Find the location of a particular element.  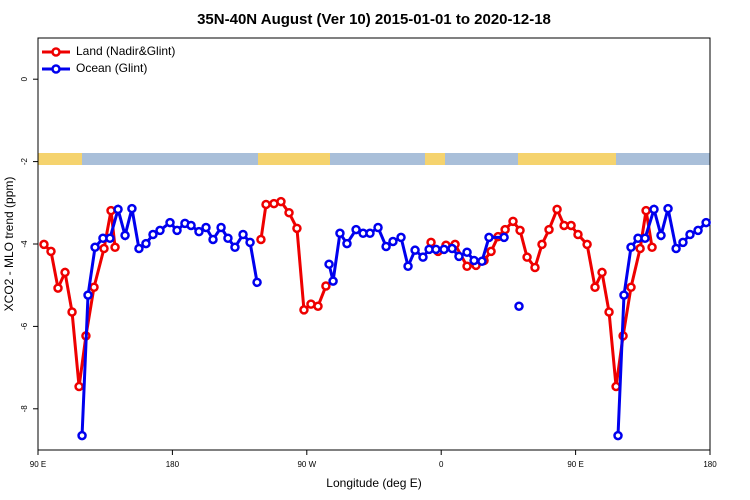

x-axis-label: Longitude (deg E) is located at coordinates (373, 483).